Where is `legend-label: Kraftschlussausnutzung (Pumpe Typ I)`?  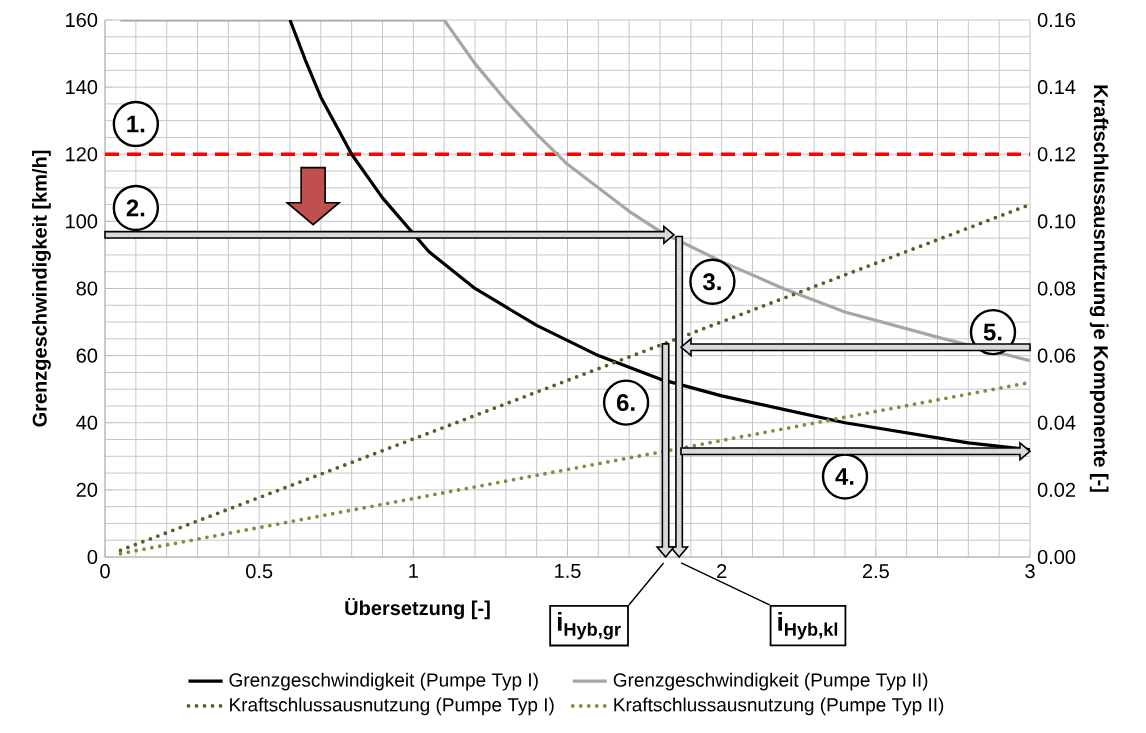
legend-label: Kraftschlussausnutzung (Pumpe Typ I) is located at coordinates (392, 706).